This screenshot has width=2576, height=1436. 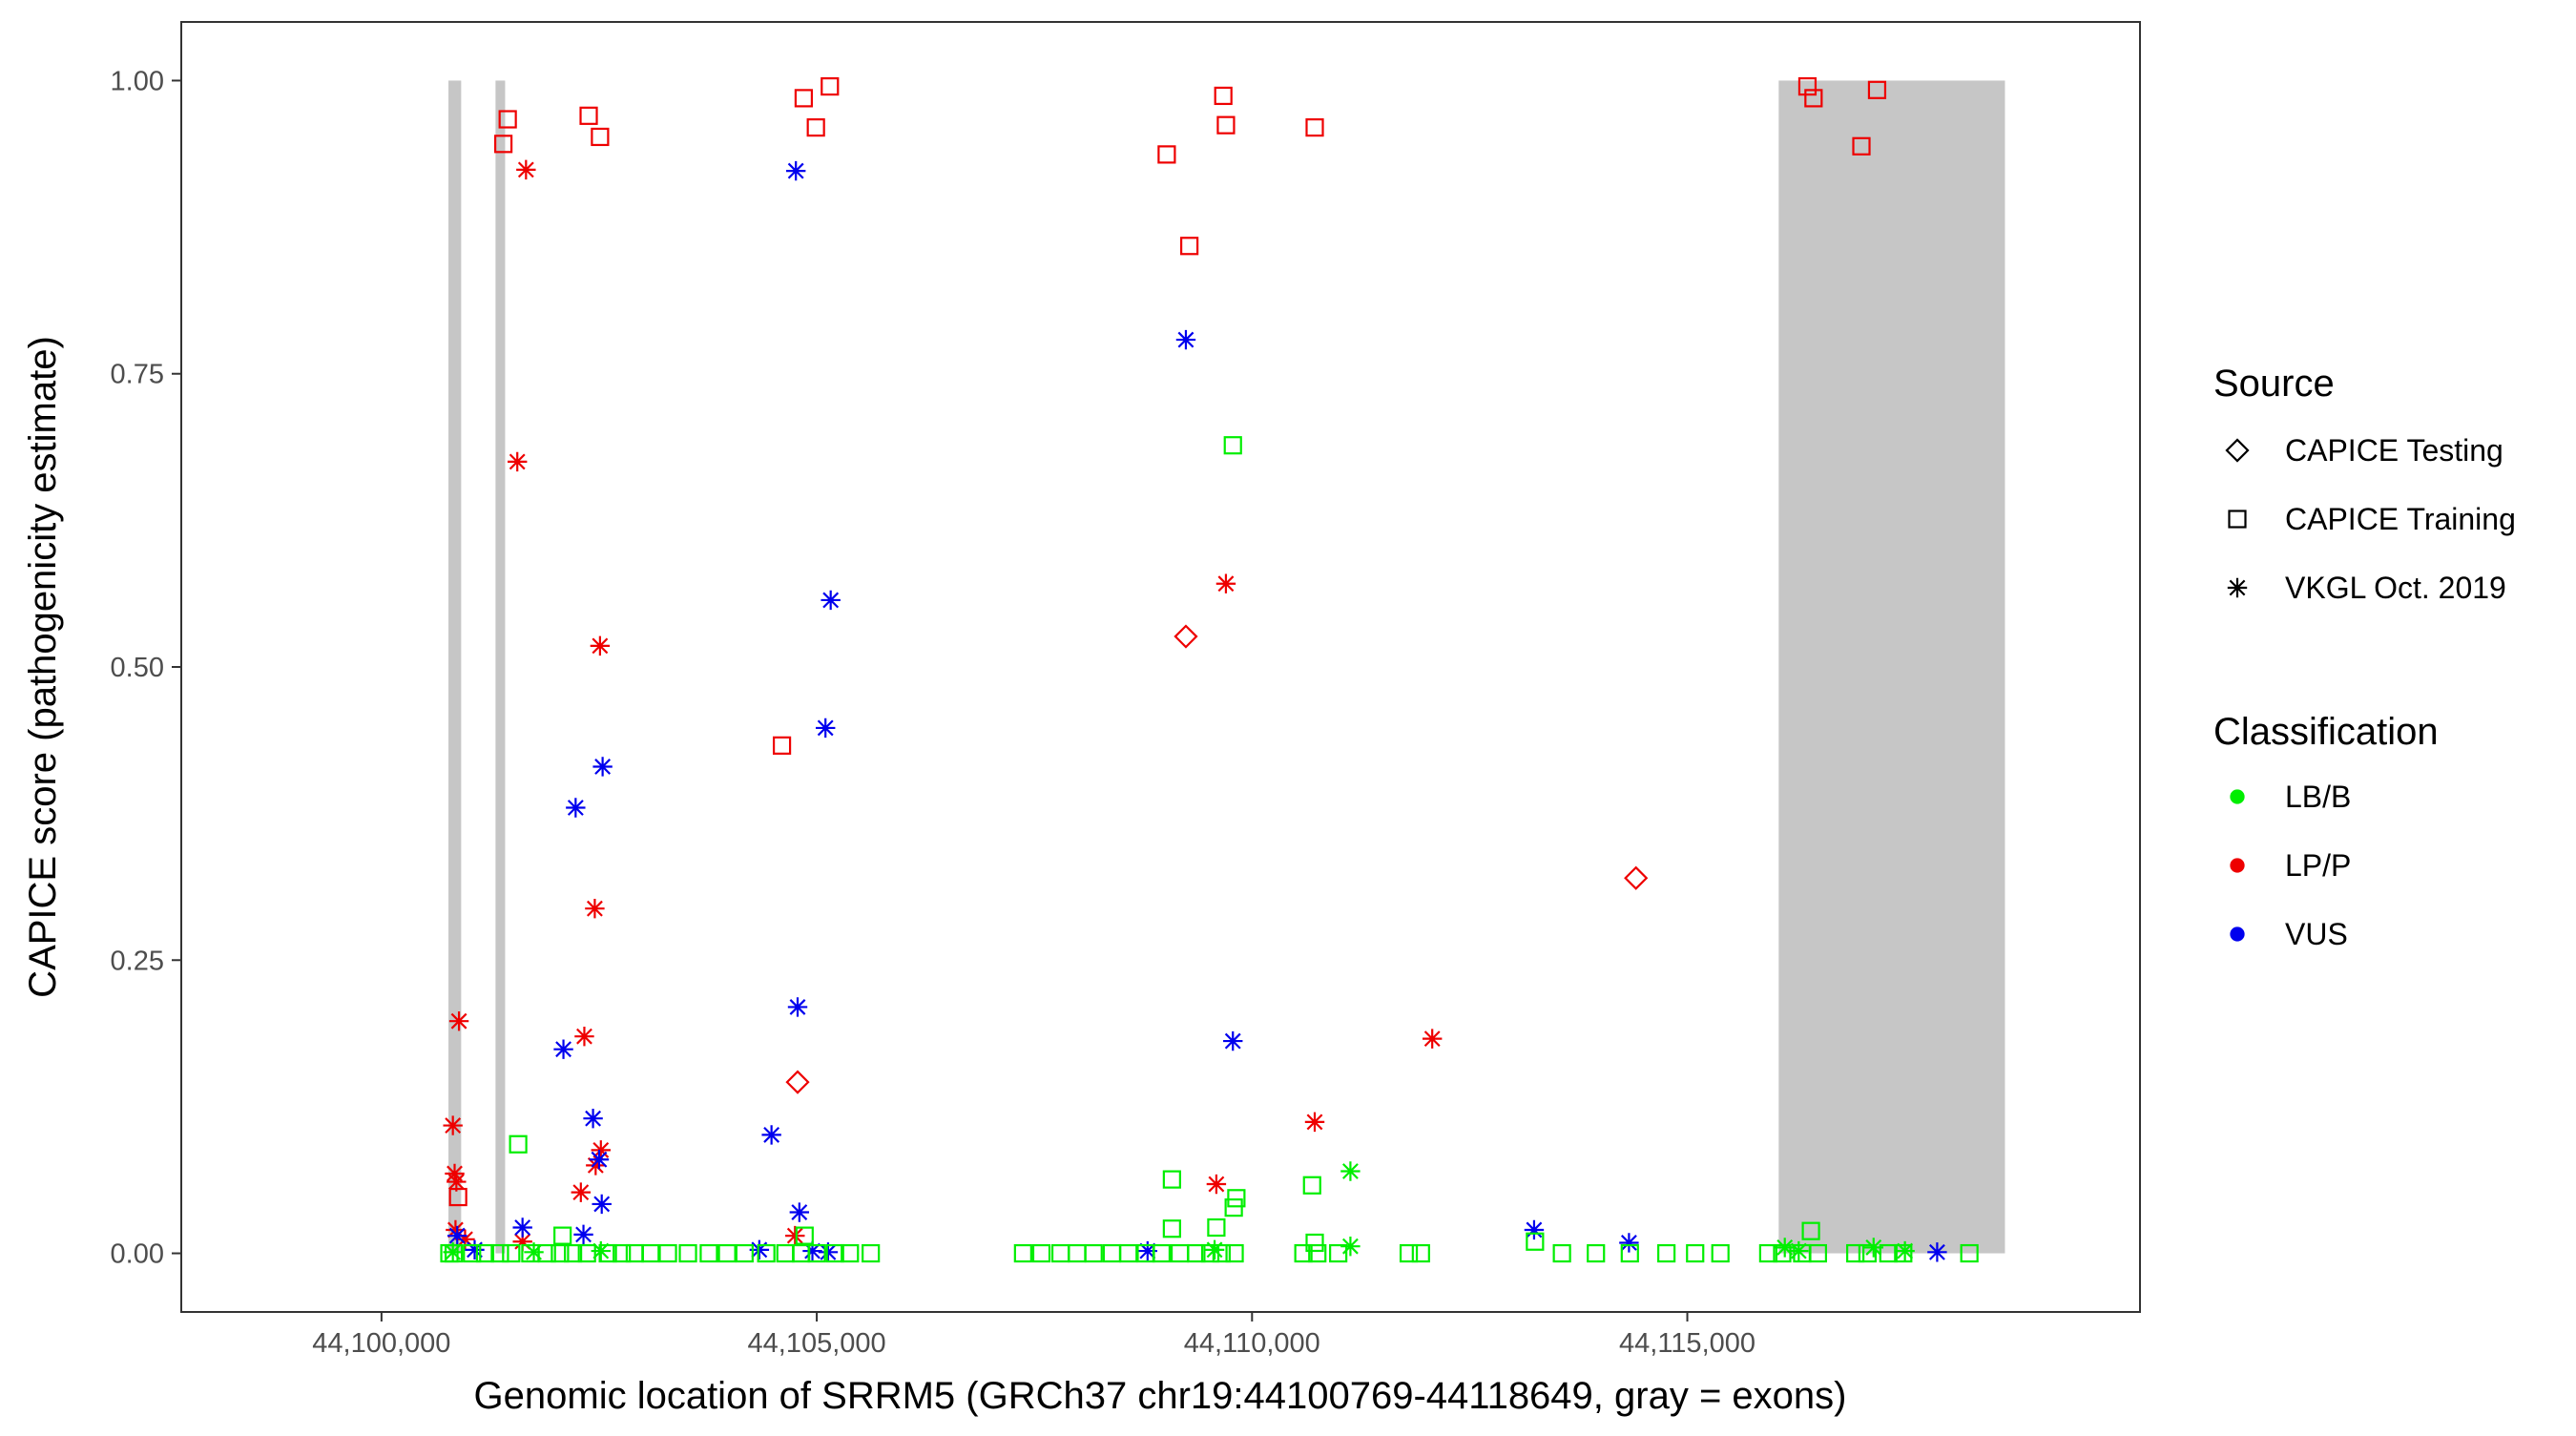 I want to click on y-tick-label: 0.25, so click(x=137, y=961).